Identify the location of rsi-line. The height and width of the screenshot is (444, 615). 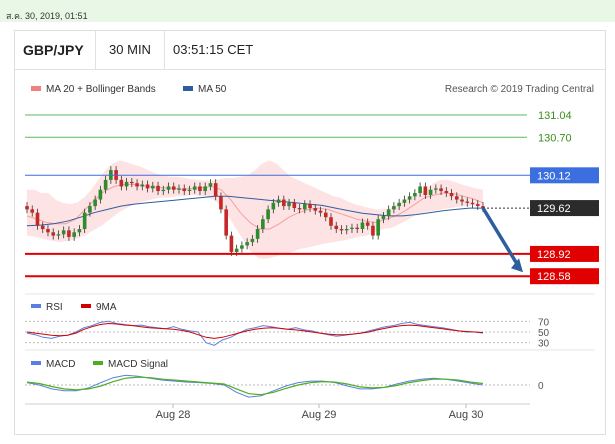
(255, 333).